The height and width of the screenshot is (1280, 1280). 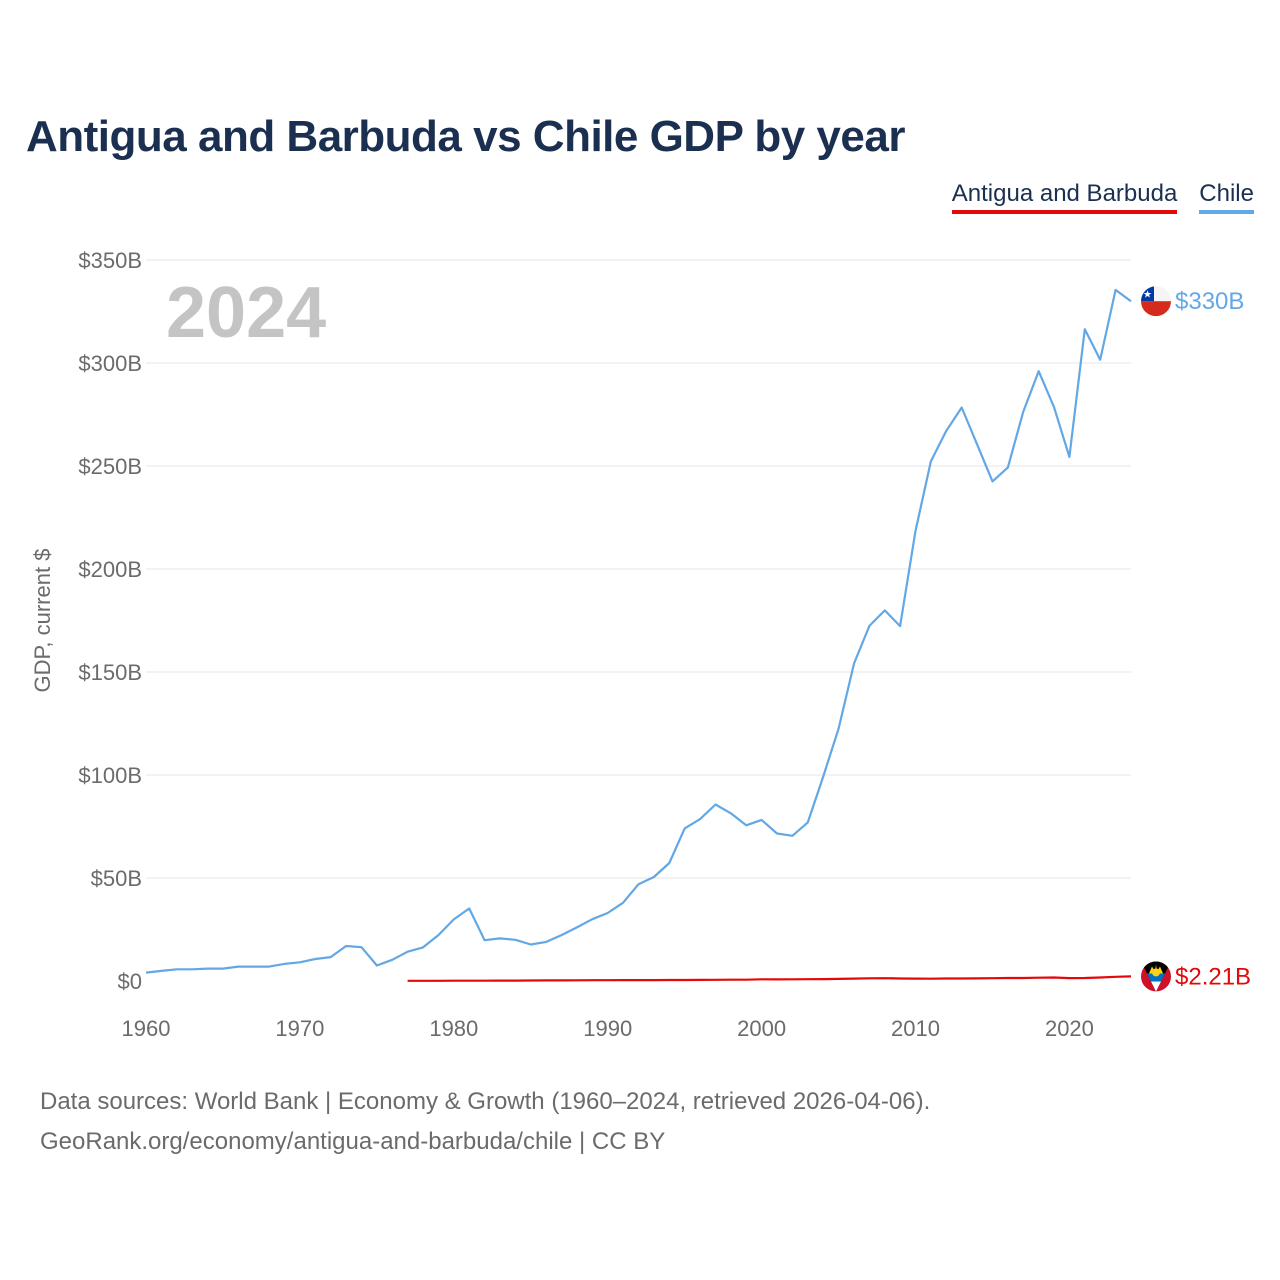 What do you see at coordinates (116, 878) in the screenshot?
I see `y-tick-label: $50B` at bounding box center [116, 878].